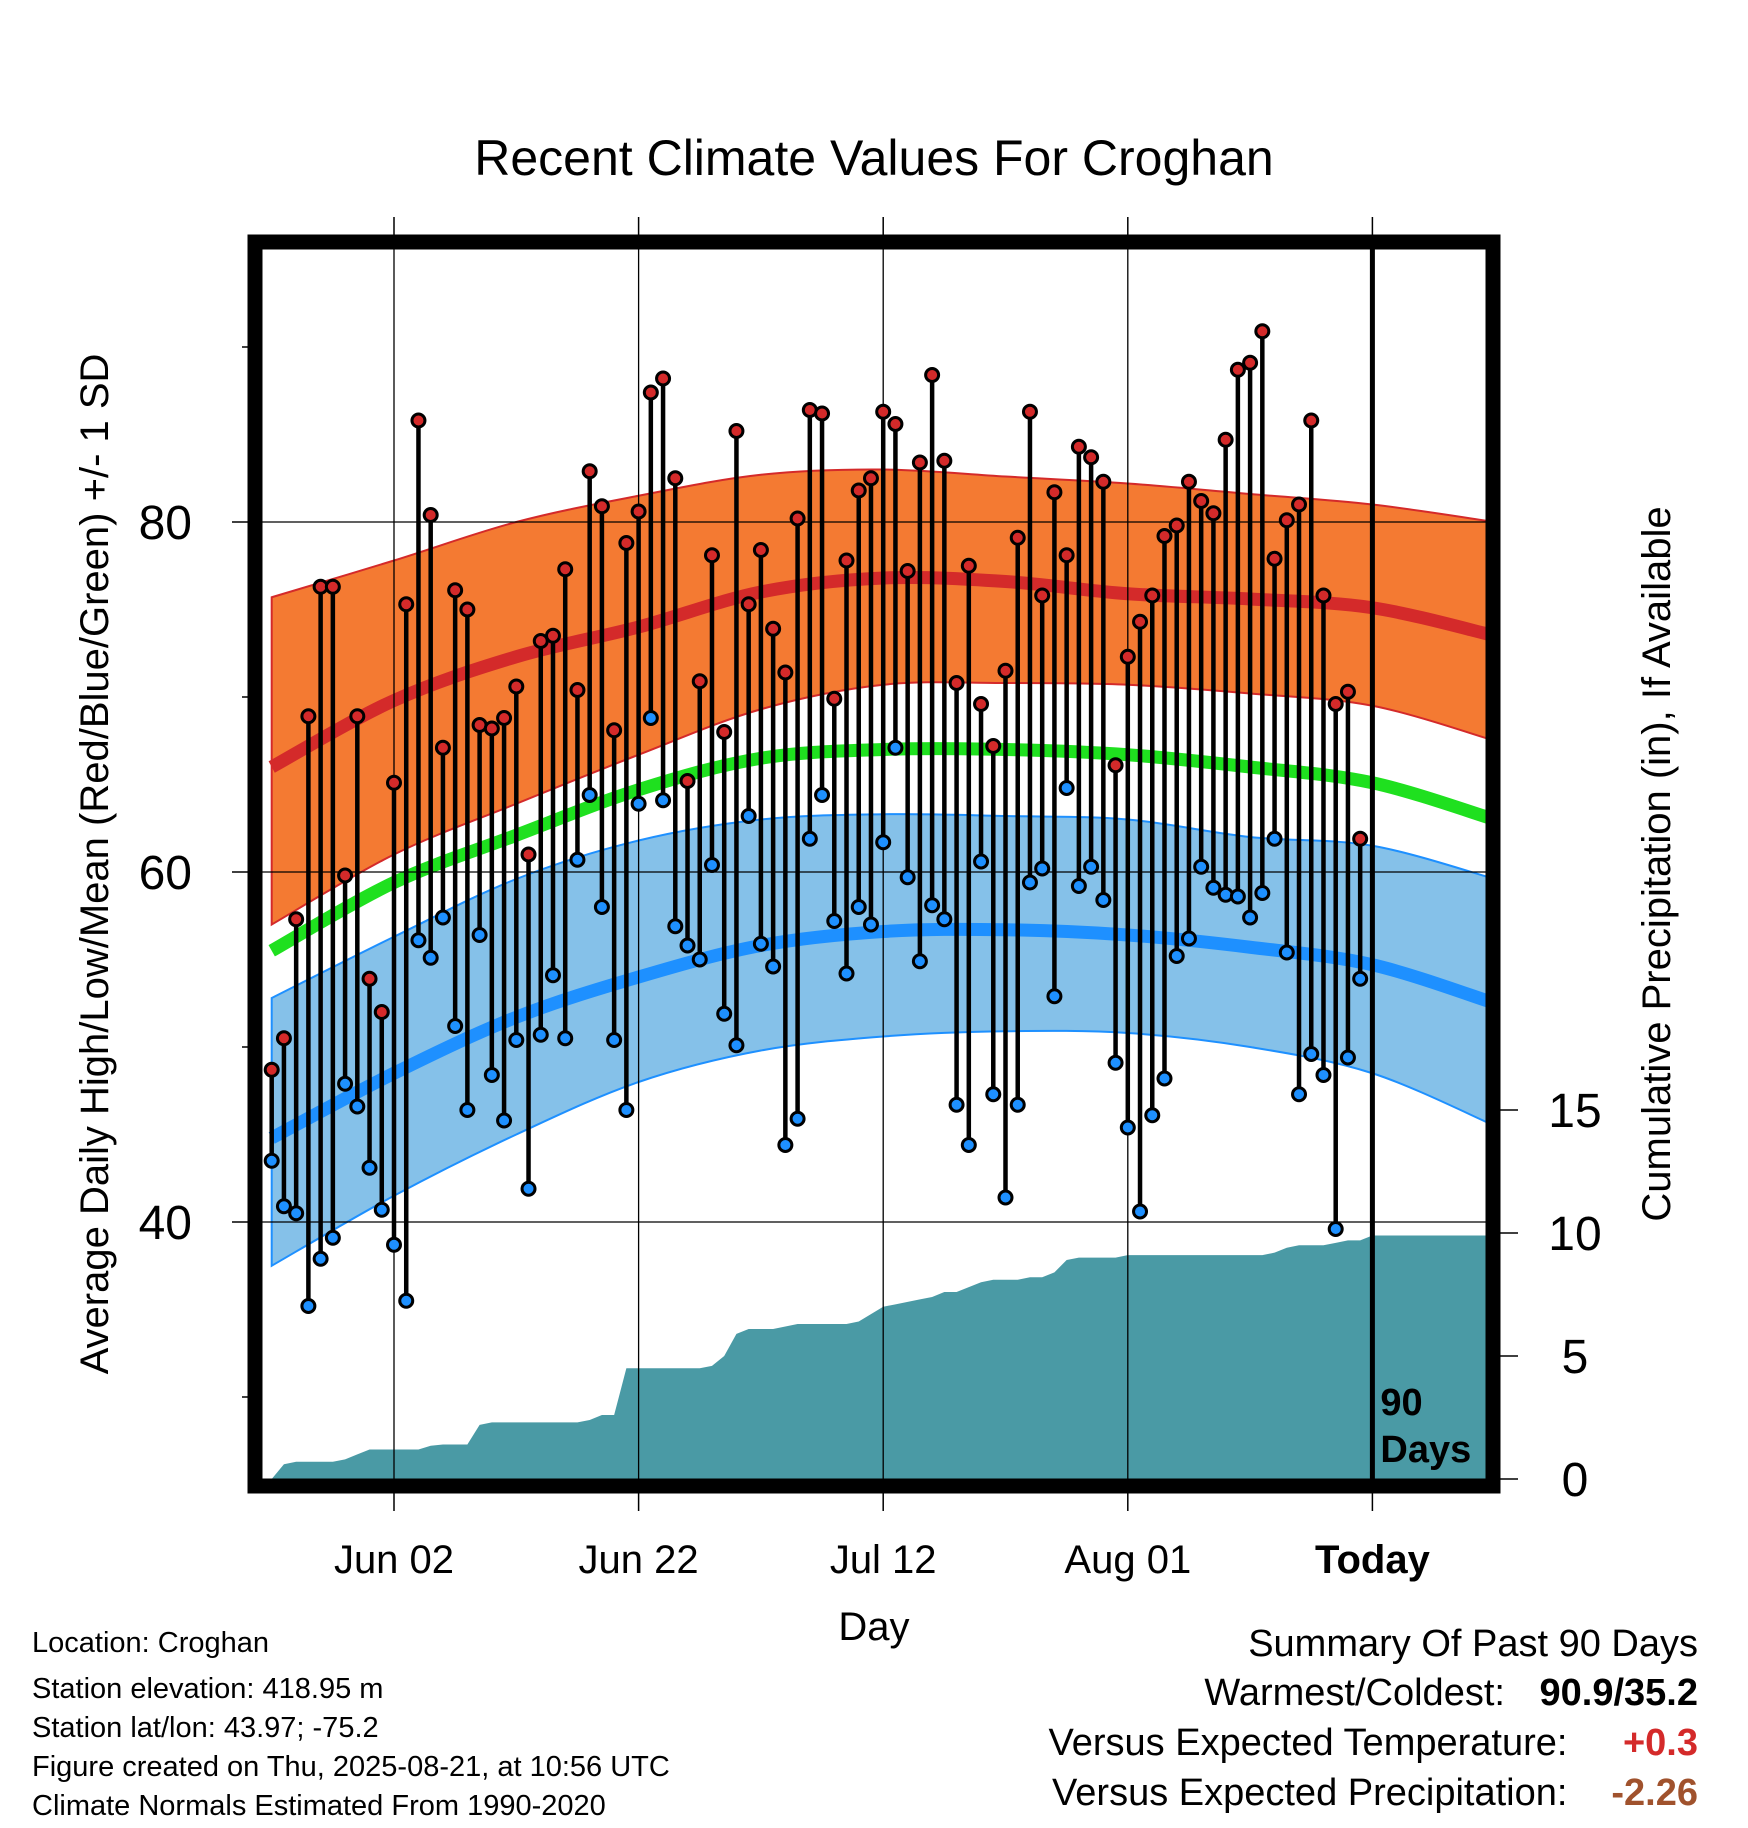  What do you see at coordinates (639, 1560) in the screenshot?
I see `x-tick-label: Jun 22` at bounding box center [639, 1560].